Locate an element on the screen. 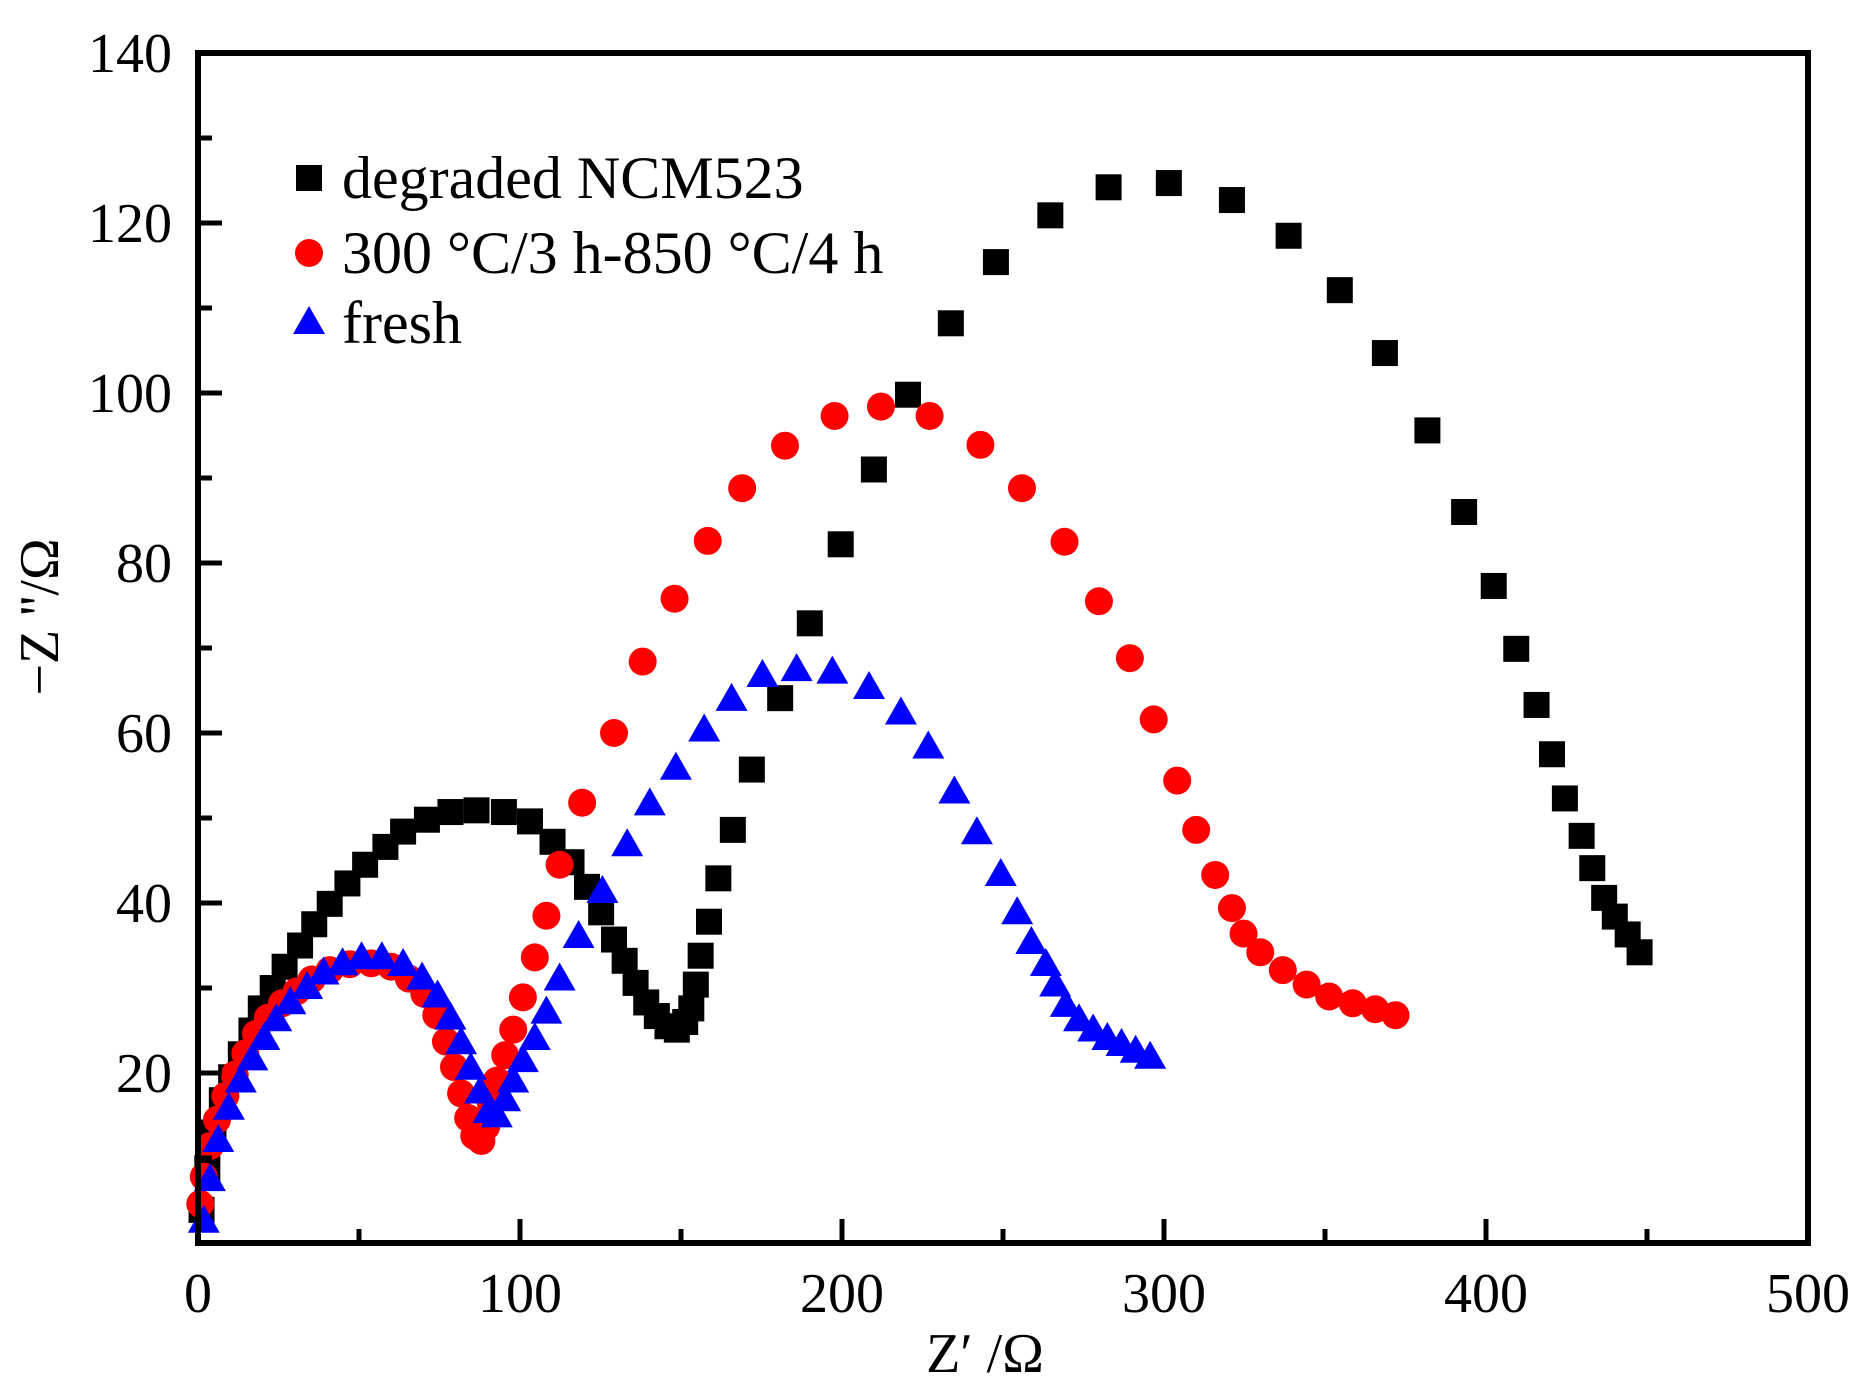 Image resolution: width=1850 pixels, height=1380 pixels. y-tick-labels: 20 40 60 80 100 120 140 is located at coordinates (130, 564).